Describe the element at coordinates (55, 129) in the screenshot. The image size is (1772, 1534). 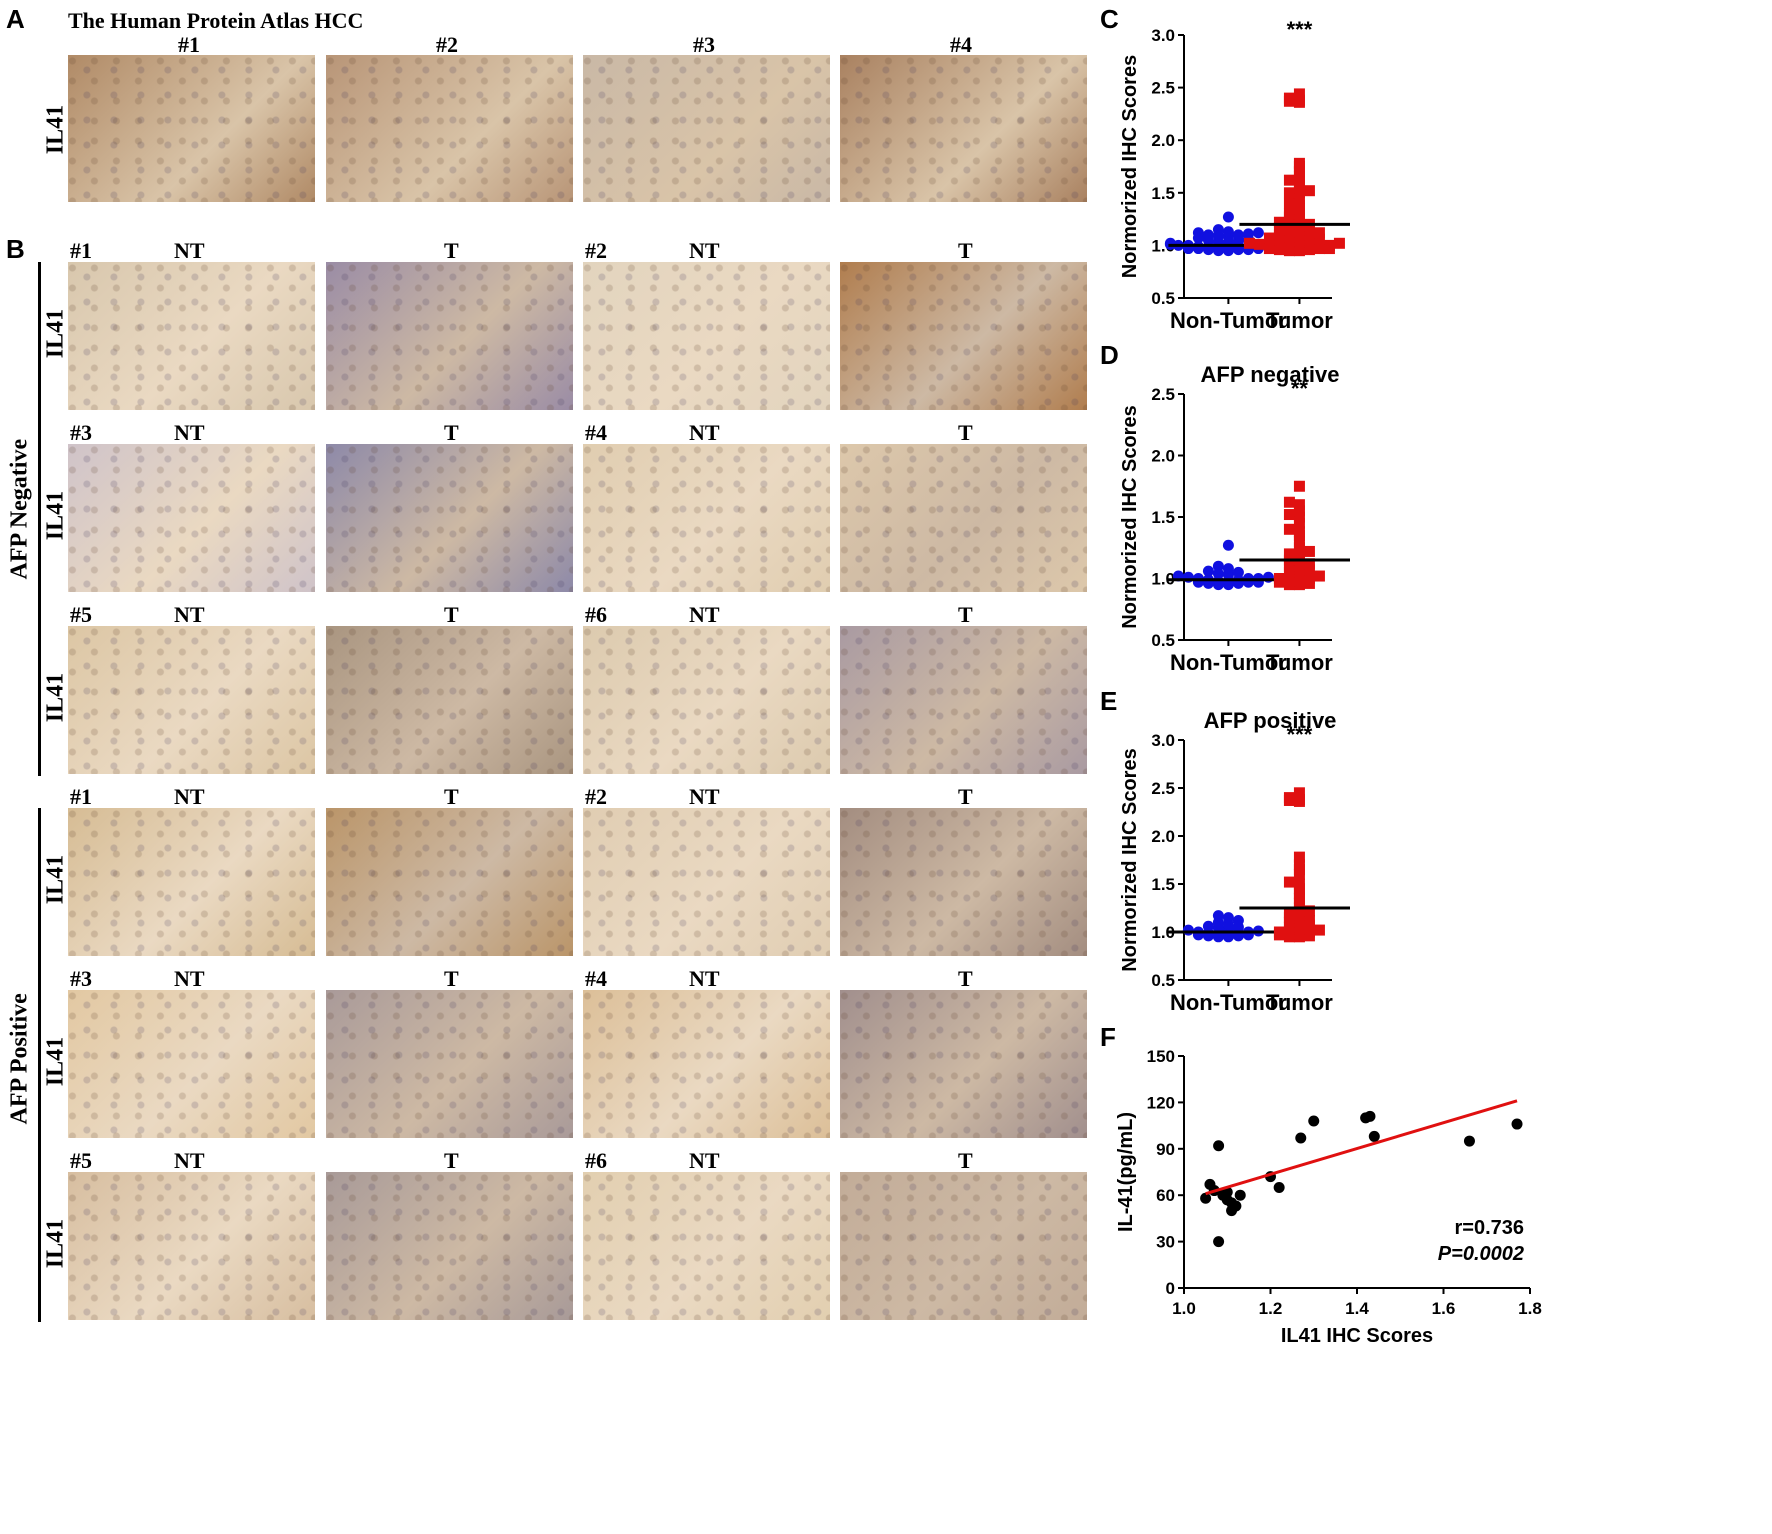
I see `panel-a-row-label: IL41` at that location.